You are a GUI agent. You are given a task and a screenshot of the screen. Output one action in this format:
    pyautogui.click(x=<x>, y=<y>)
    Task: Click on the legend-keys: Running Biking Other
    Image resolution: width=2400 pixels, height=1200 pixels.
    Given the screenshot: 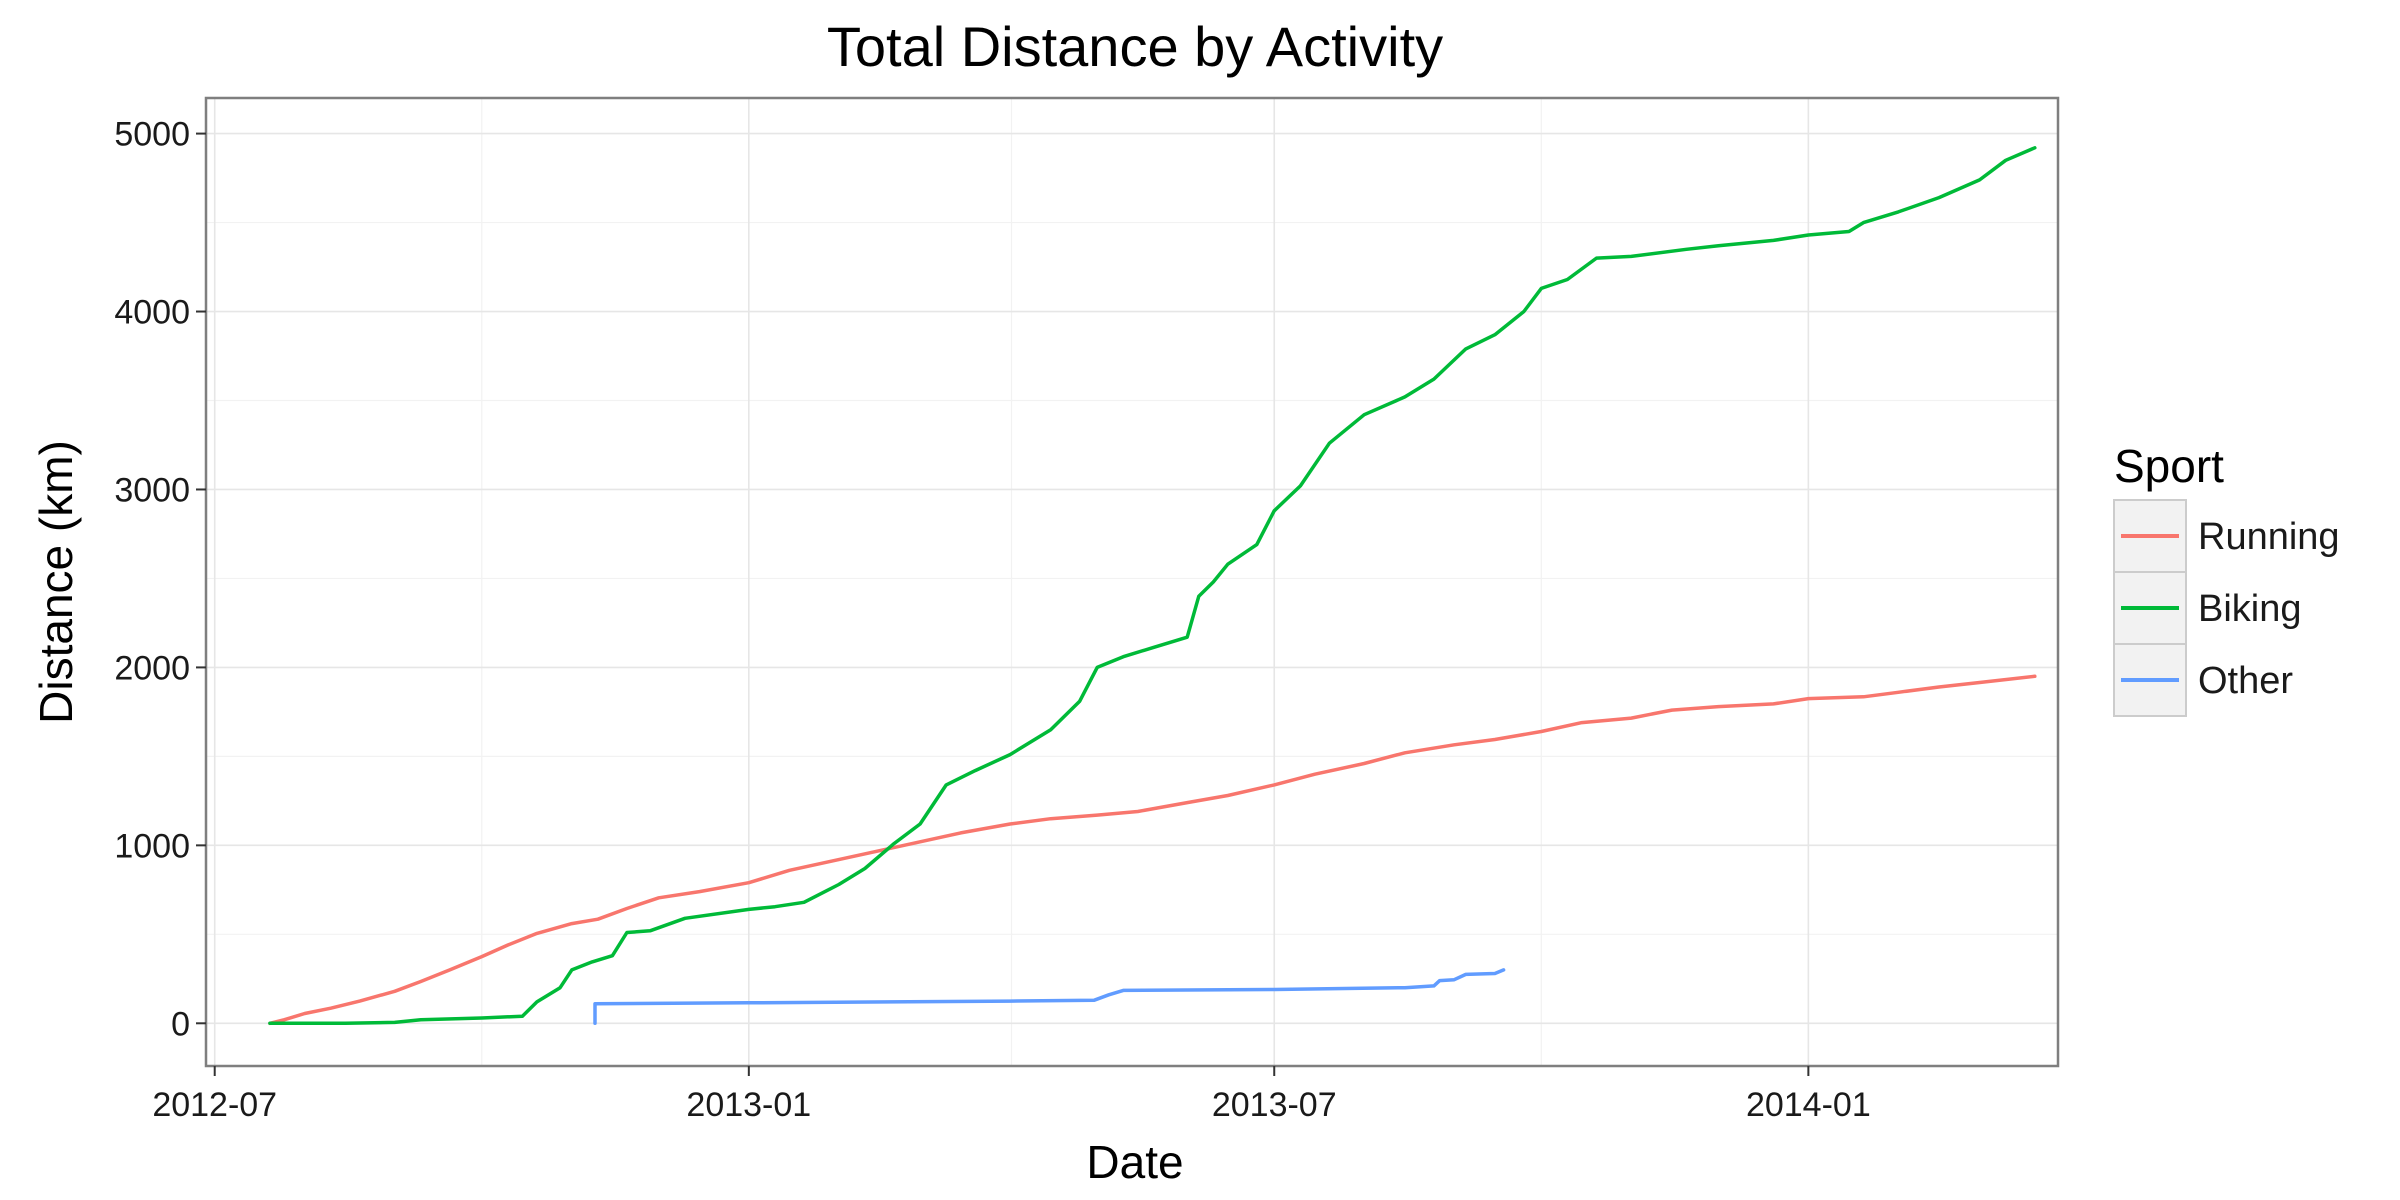 What is the action you would take?
    pyautogui.click(x=2226, y=608)
    